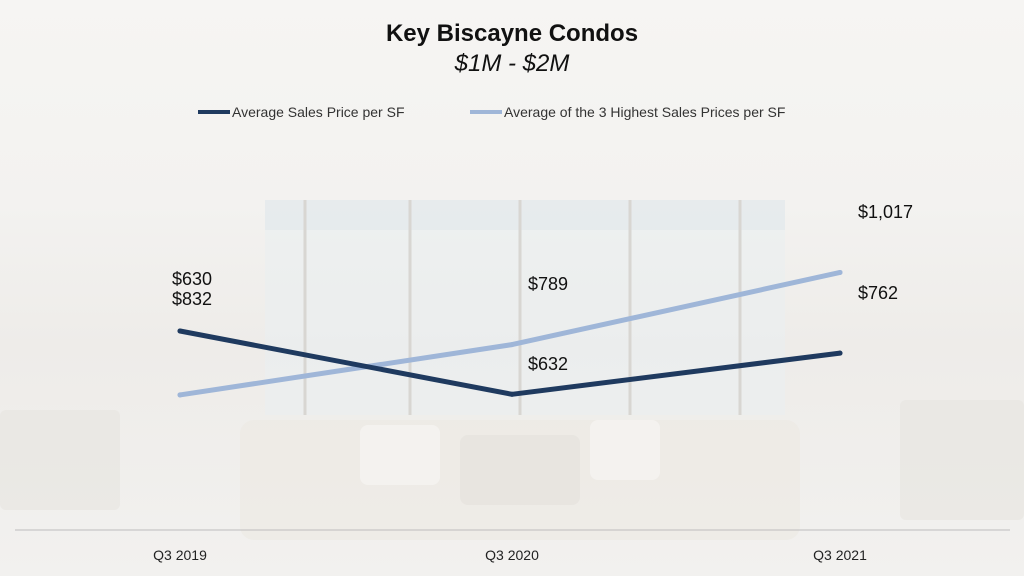 This screenshot has height=576, width=1024. I want to click on data-label-series-1: $762, so click(878, 293).